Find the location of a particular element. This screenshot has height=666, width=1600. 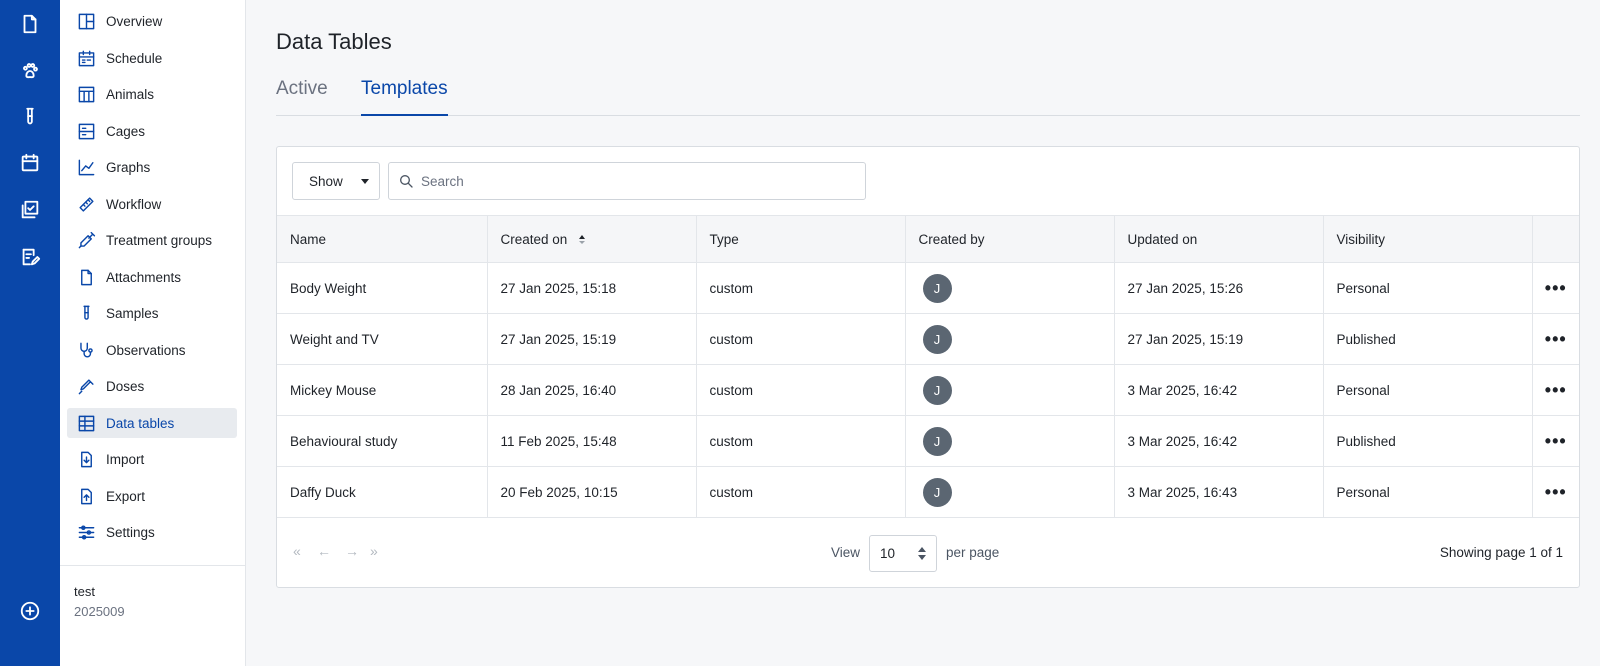

cell-created-on: 11 Feb 2025, 15:48 is located at coordinates (591, 441).